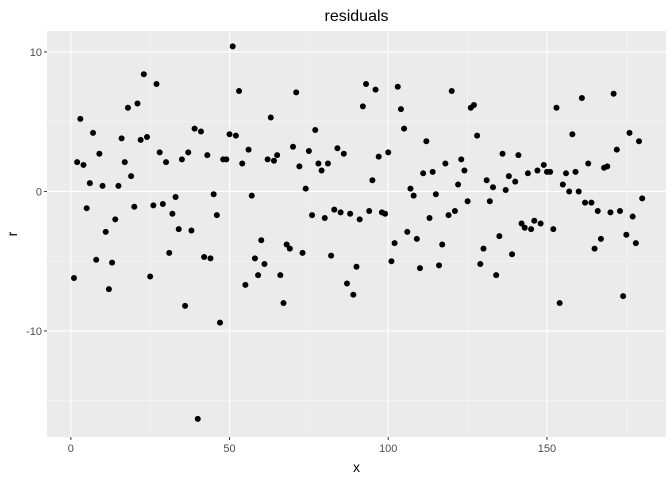  I want to click on y-tick-label: -10, so click(34, 332).